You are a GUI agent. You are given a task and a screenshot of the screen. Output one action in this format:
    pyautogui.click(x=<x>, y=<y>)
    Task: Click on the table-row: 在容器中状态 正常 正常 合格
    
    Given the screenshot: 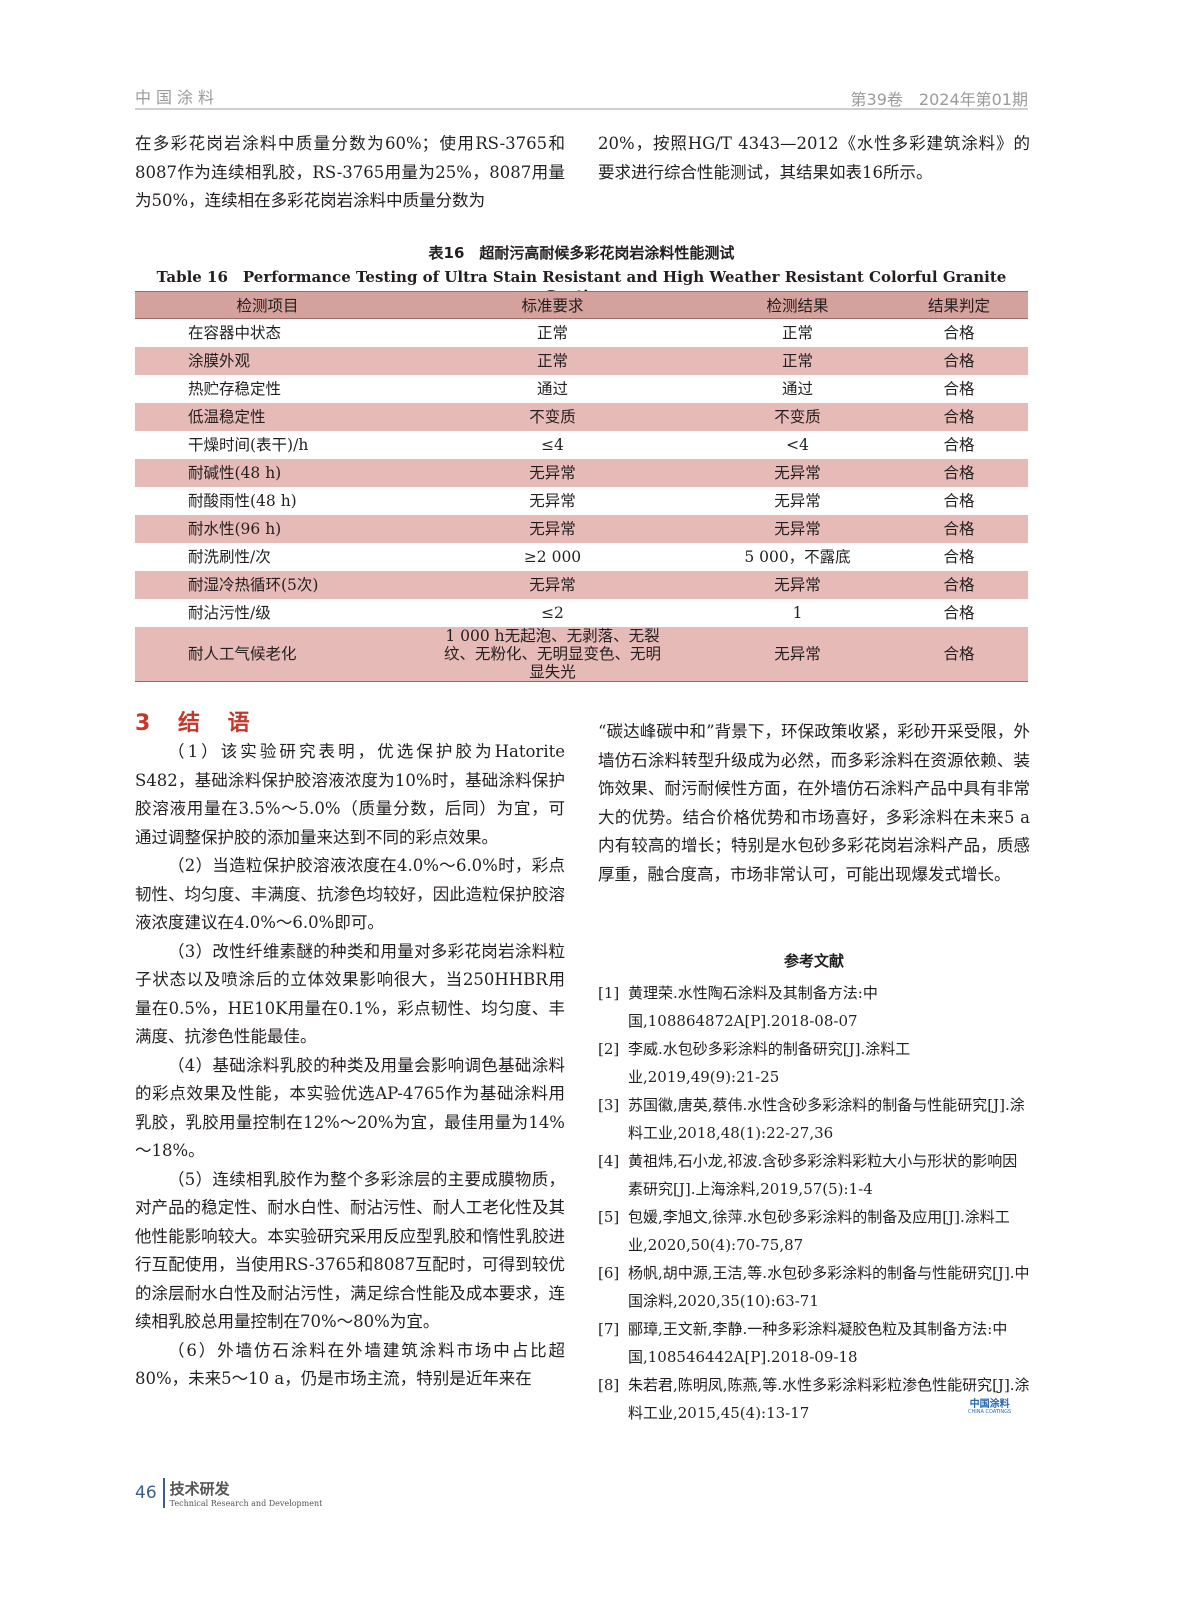 What is the action you would take?
    pyautogui.click(x=581, y=333)
    